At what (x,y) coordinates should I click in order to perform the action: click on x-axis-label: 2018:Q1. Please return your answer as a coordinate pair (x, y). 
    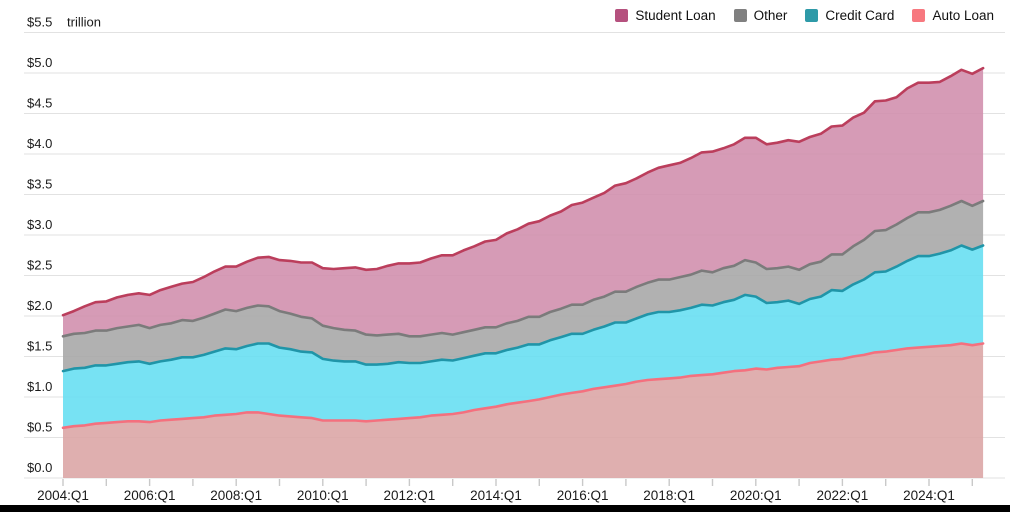
    Looking at the image, I should click on (669, 495).